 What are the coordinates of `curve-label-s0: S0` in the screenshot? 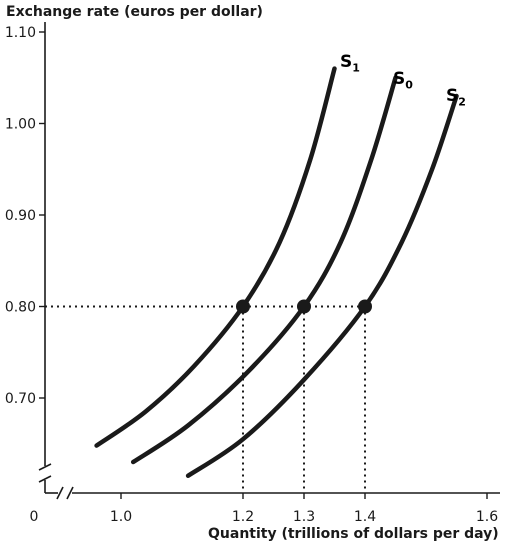 It's located at (403, 80).